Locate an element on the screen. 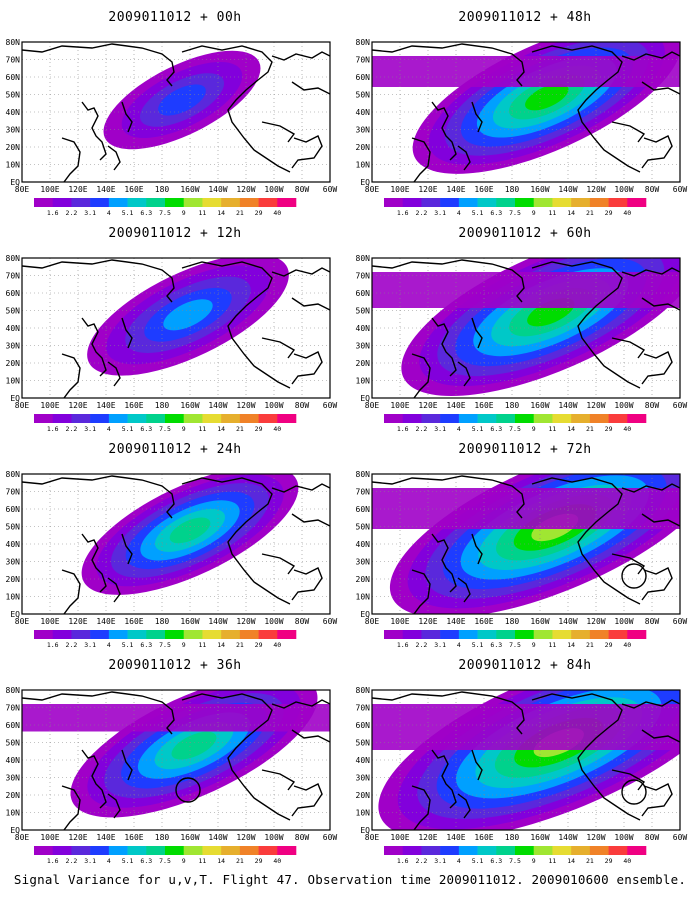 This screenshot has width=700, height=900. lat-label: 70N is located at coordinates (363, 492).